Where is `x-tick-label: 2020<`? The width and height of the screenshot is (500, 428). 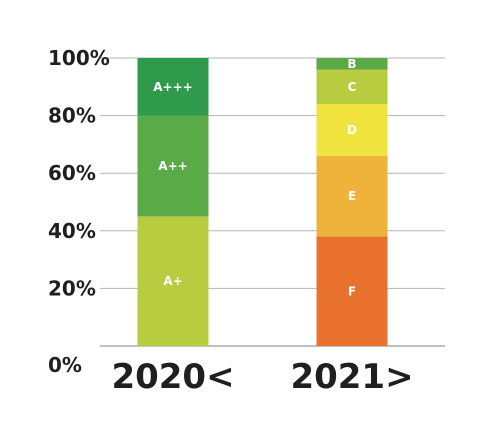
x-tick-label: 2020< is located at coordinates (172, 377).